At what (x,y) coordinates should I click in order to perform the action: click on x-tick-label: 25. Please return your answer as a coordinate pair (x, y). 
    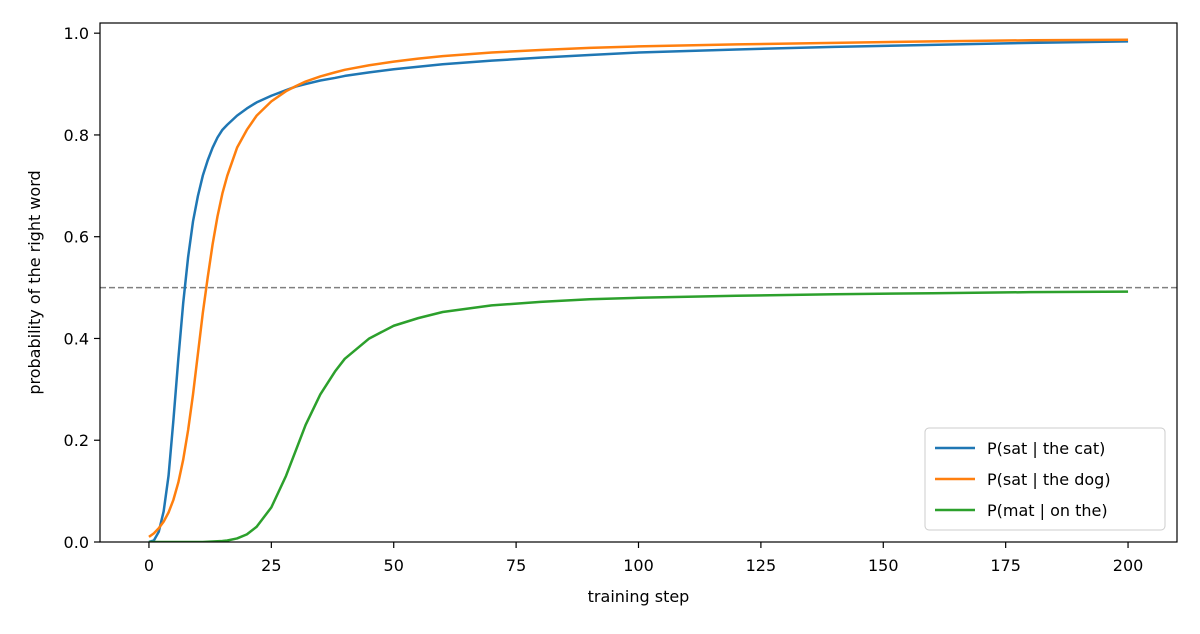
    Looking at the image, I should click on (271, 565).